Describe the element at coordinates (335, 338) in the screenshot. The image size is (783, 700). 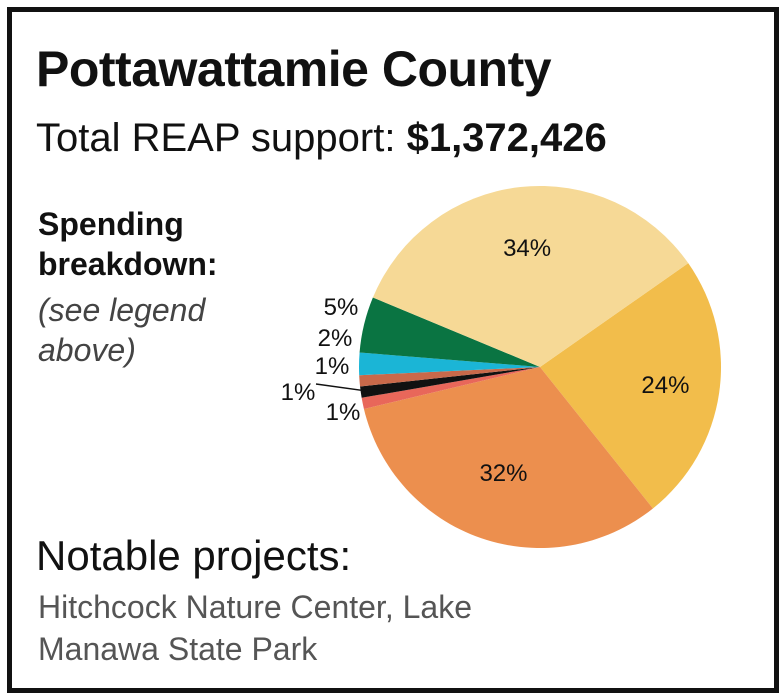
I see `pie-slice-label-6: 2%` at that location.